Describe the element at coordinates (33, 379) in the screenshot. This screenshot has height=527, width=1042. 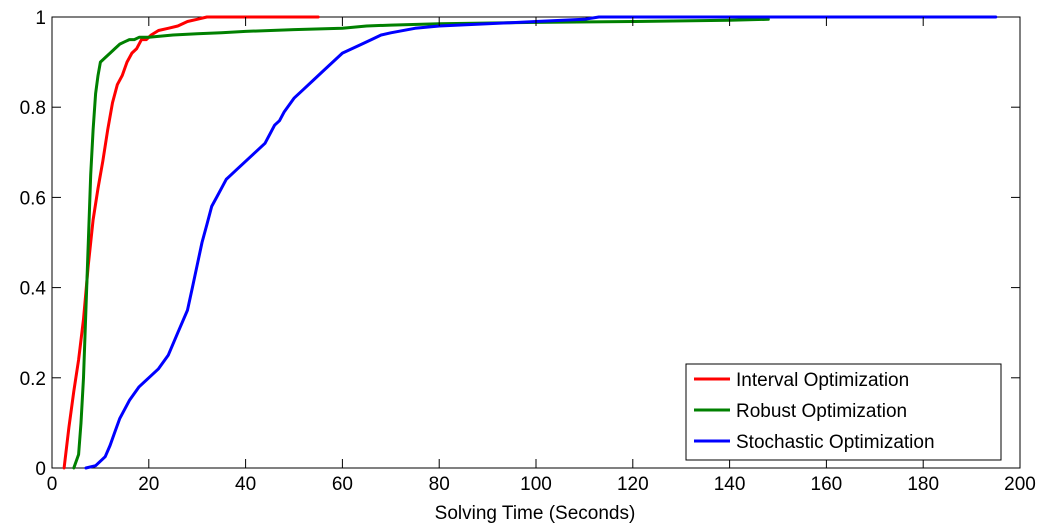
I see `y-tick-label: 0.2` at that location.